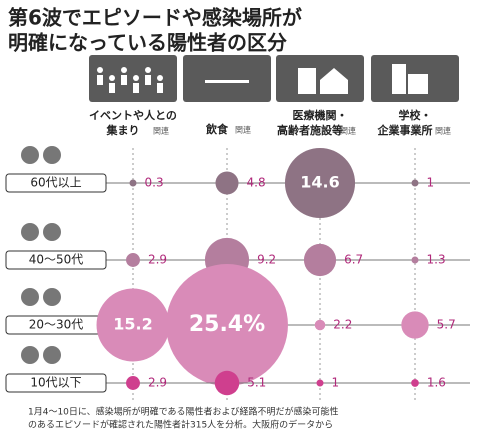  I want to click on value-label: 15.2, so click(132, 324).